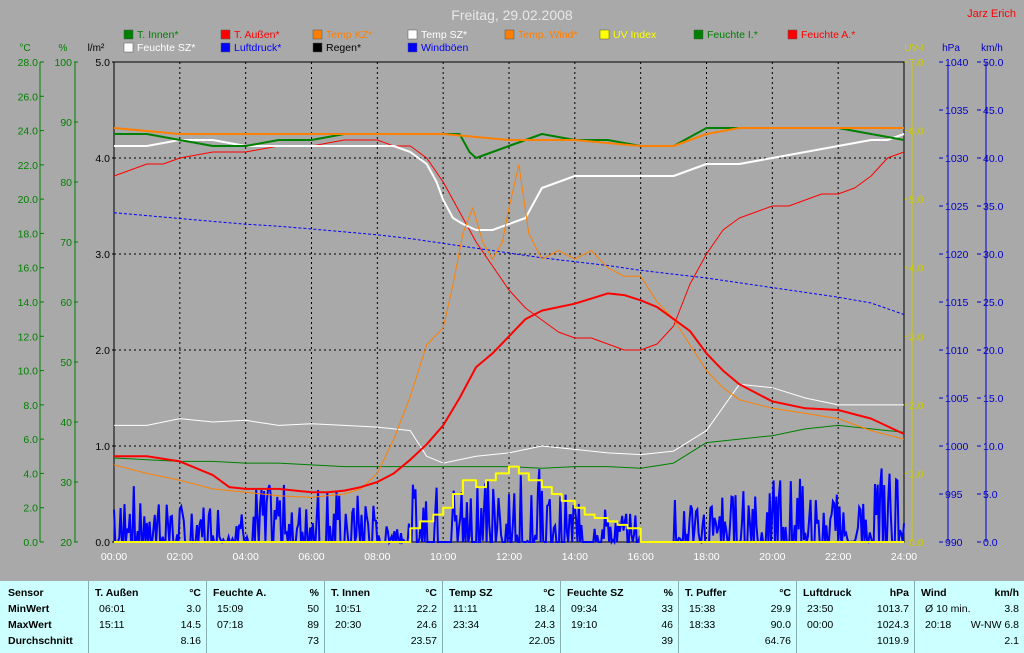 Image resolution: width=1024 pixels, height=653 pixels. What do you see at coordinates (575, 557) in the screenshot?
I see `x-tick-label: 14:00` at bounding box center [575, 557].